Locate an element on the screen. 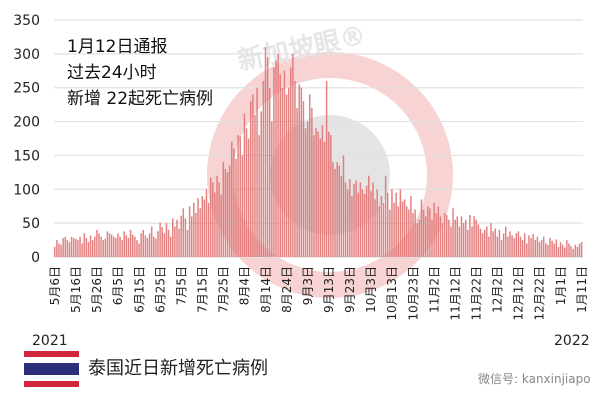  annotation-line-3: 新增 22起死亡病例 is located at coordinates (140, 99).